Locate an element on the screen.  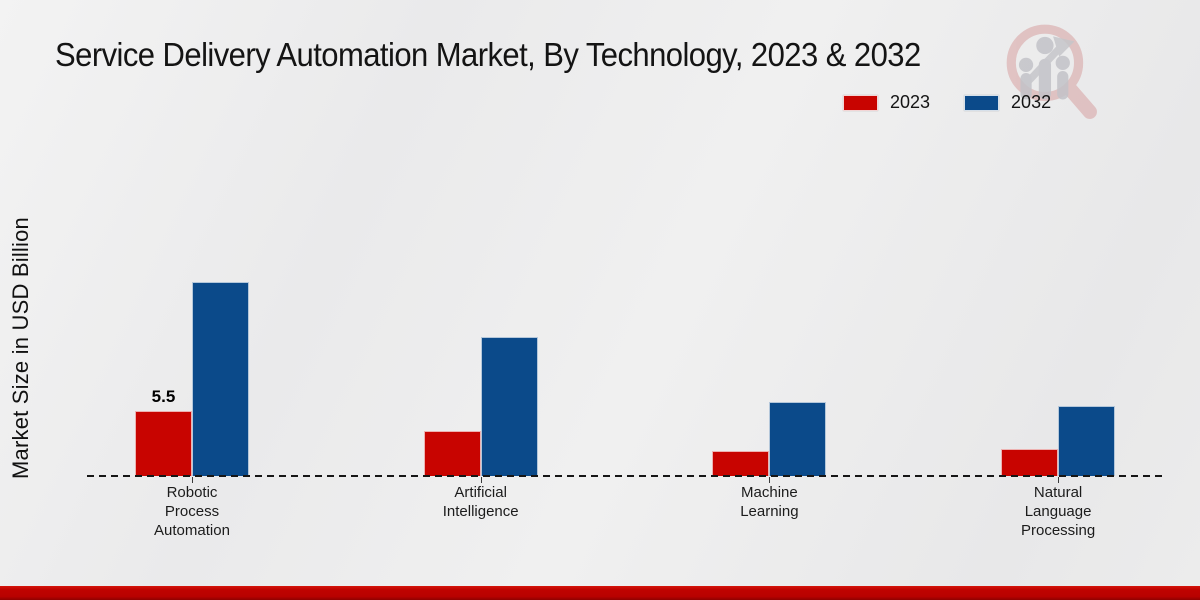
legend-label-2023: 2023 is located at coordinates (910, 102).